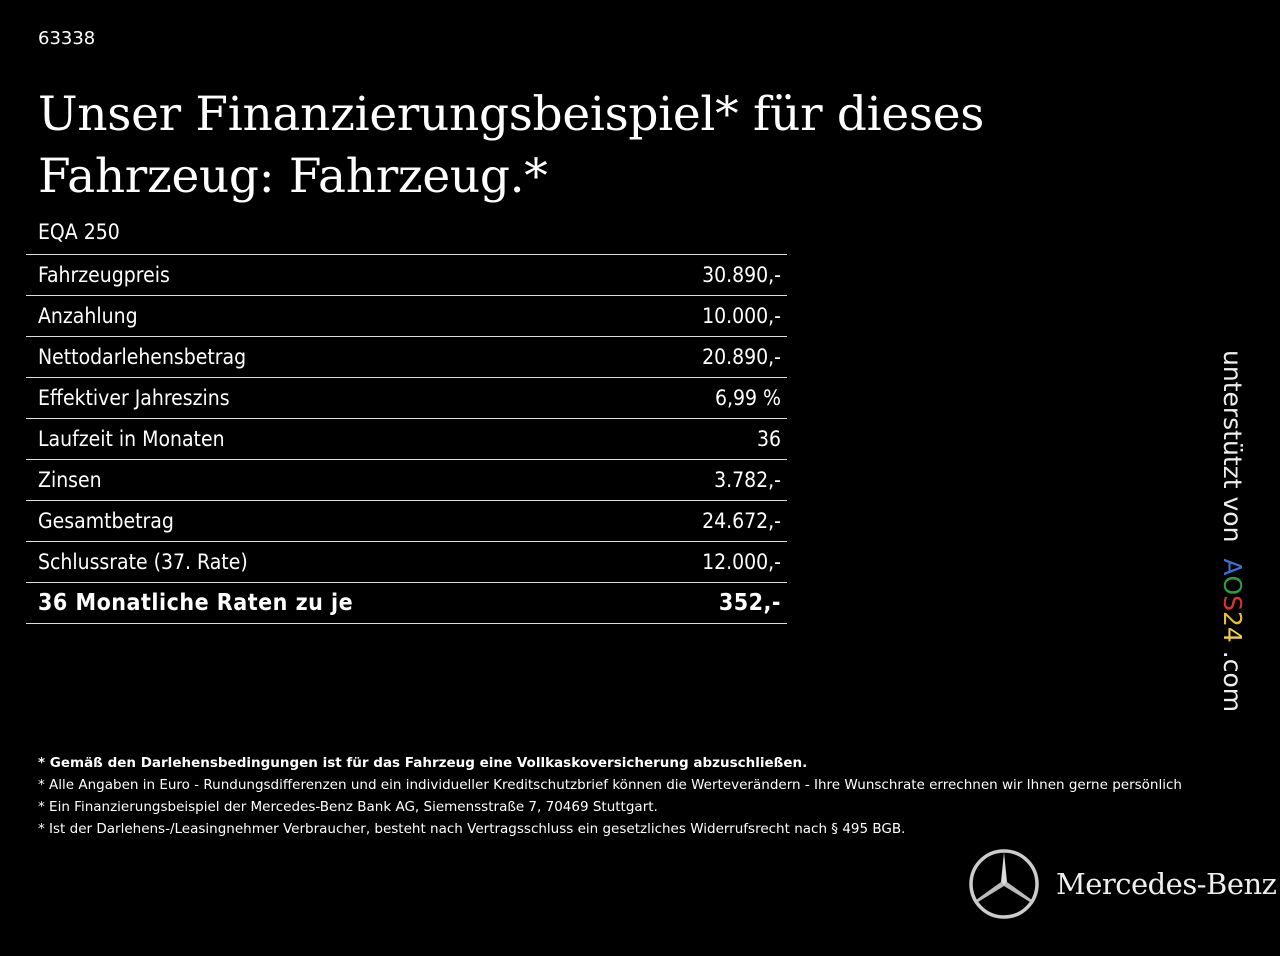 The height and width of the screenshot is (956, 1280). I want to click on row-value: 20.890,-, so click(702, 357).